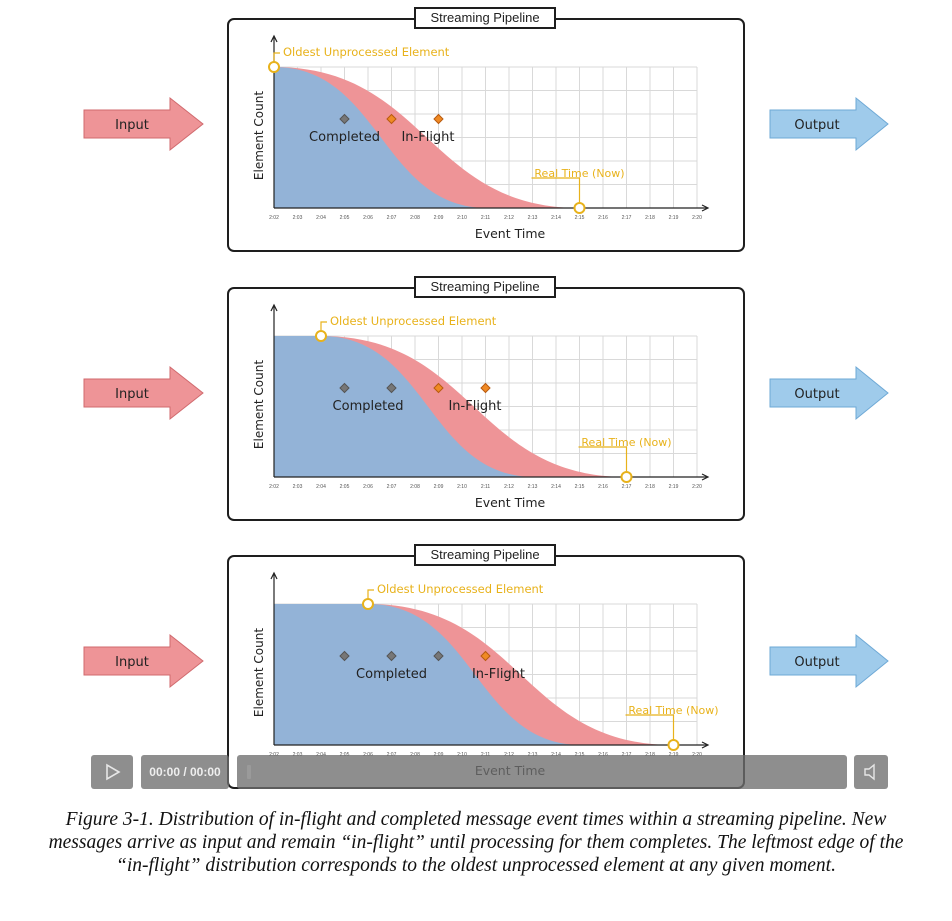  I want to click on x-tick-label: 2:12, so click(509, 218).